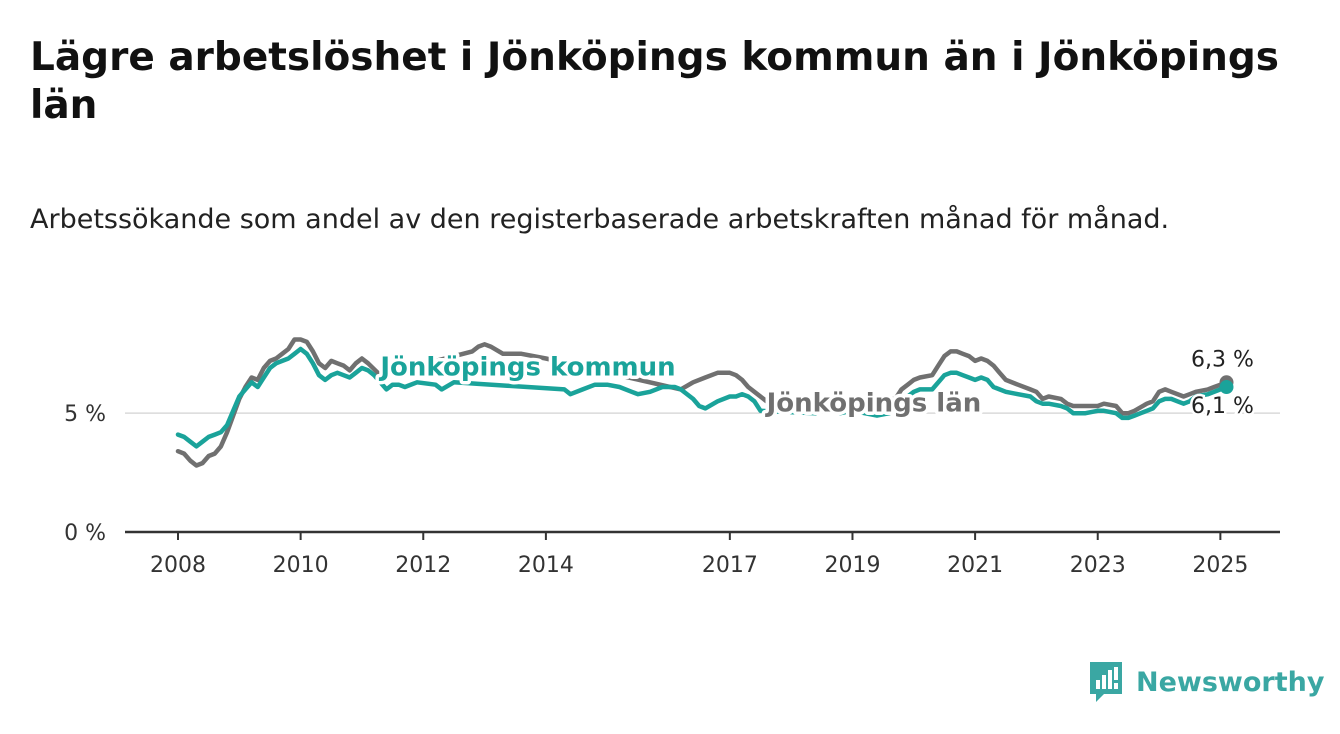 This screenshot has height=734, width=1340. Describe the element at coordinates (1222, 359) in the screenshot. I see `end-value-label-0: 6,3 %` at that location.